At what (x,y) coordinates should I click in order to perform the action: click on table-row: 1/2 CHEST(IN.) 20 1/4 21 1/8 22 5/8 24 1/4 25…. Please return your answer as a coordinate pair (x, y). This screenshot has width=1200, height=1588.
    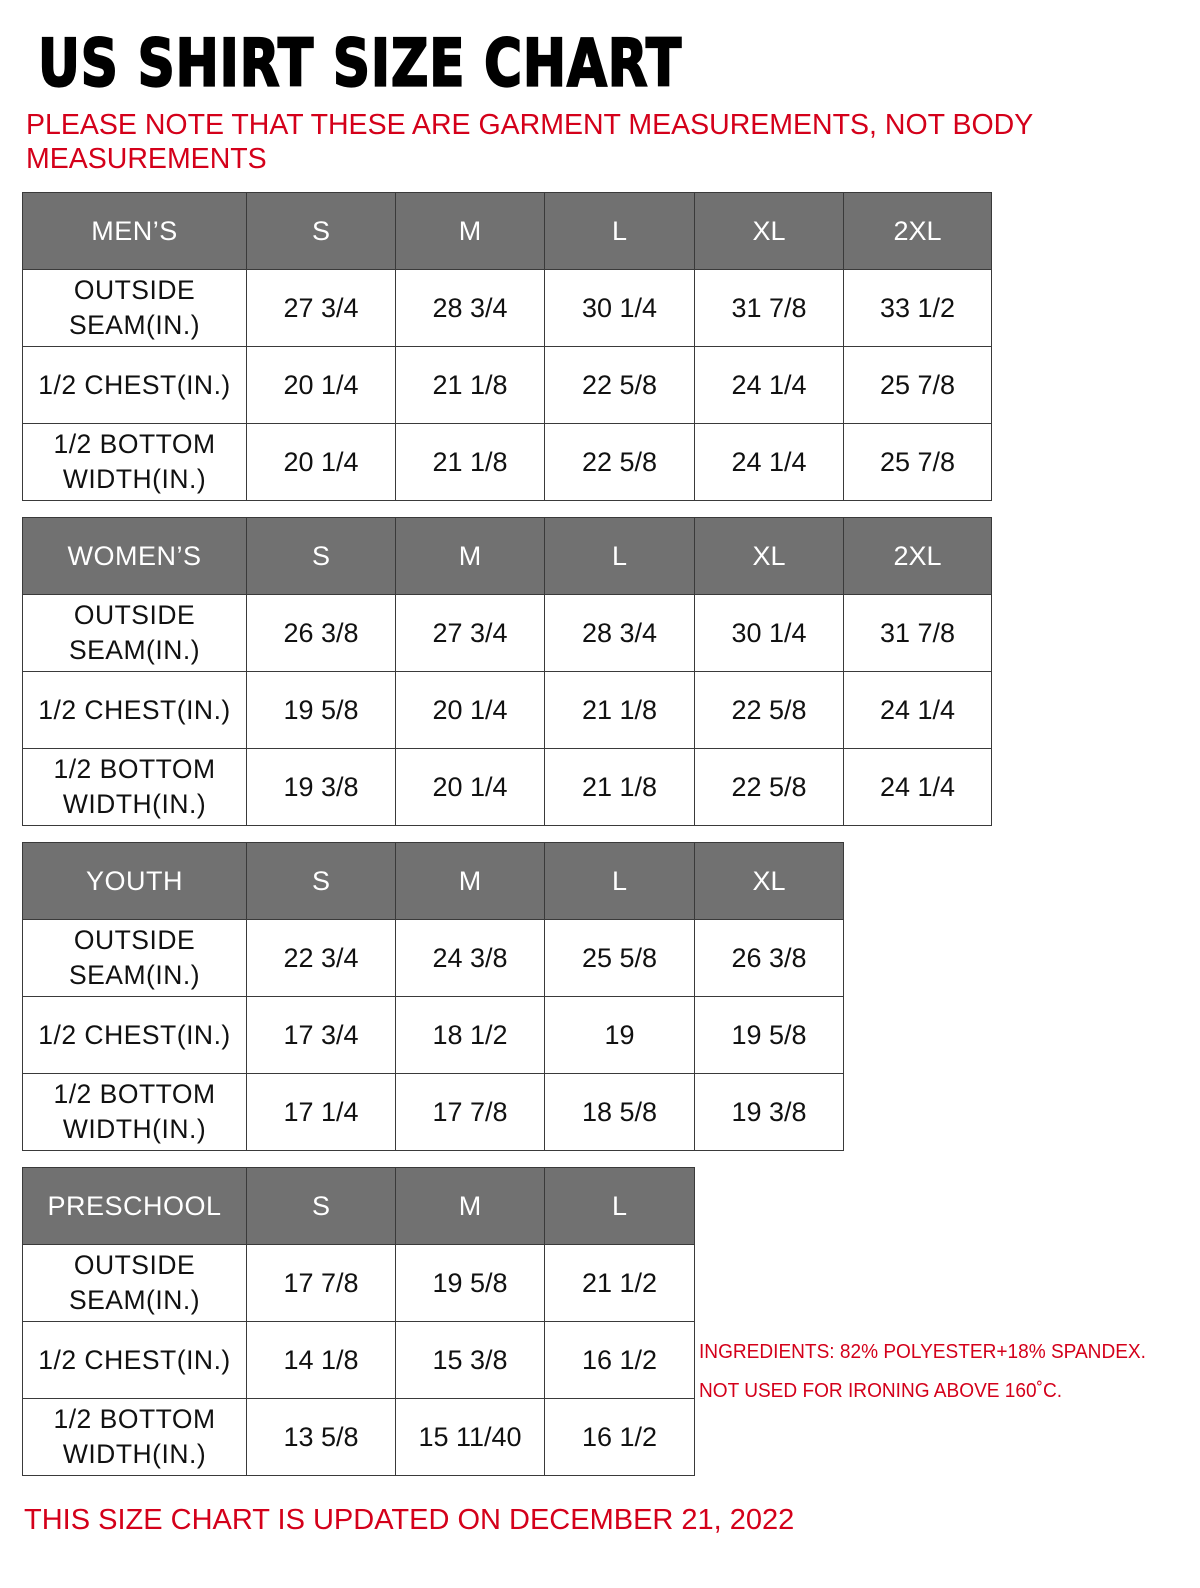
    Looking at the image, I should click on (507, 385).